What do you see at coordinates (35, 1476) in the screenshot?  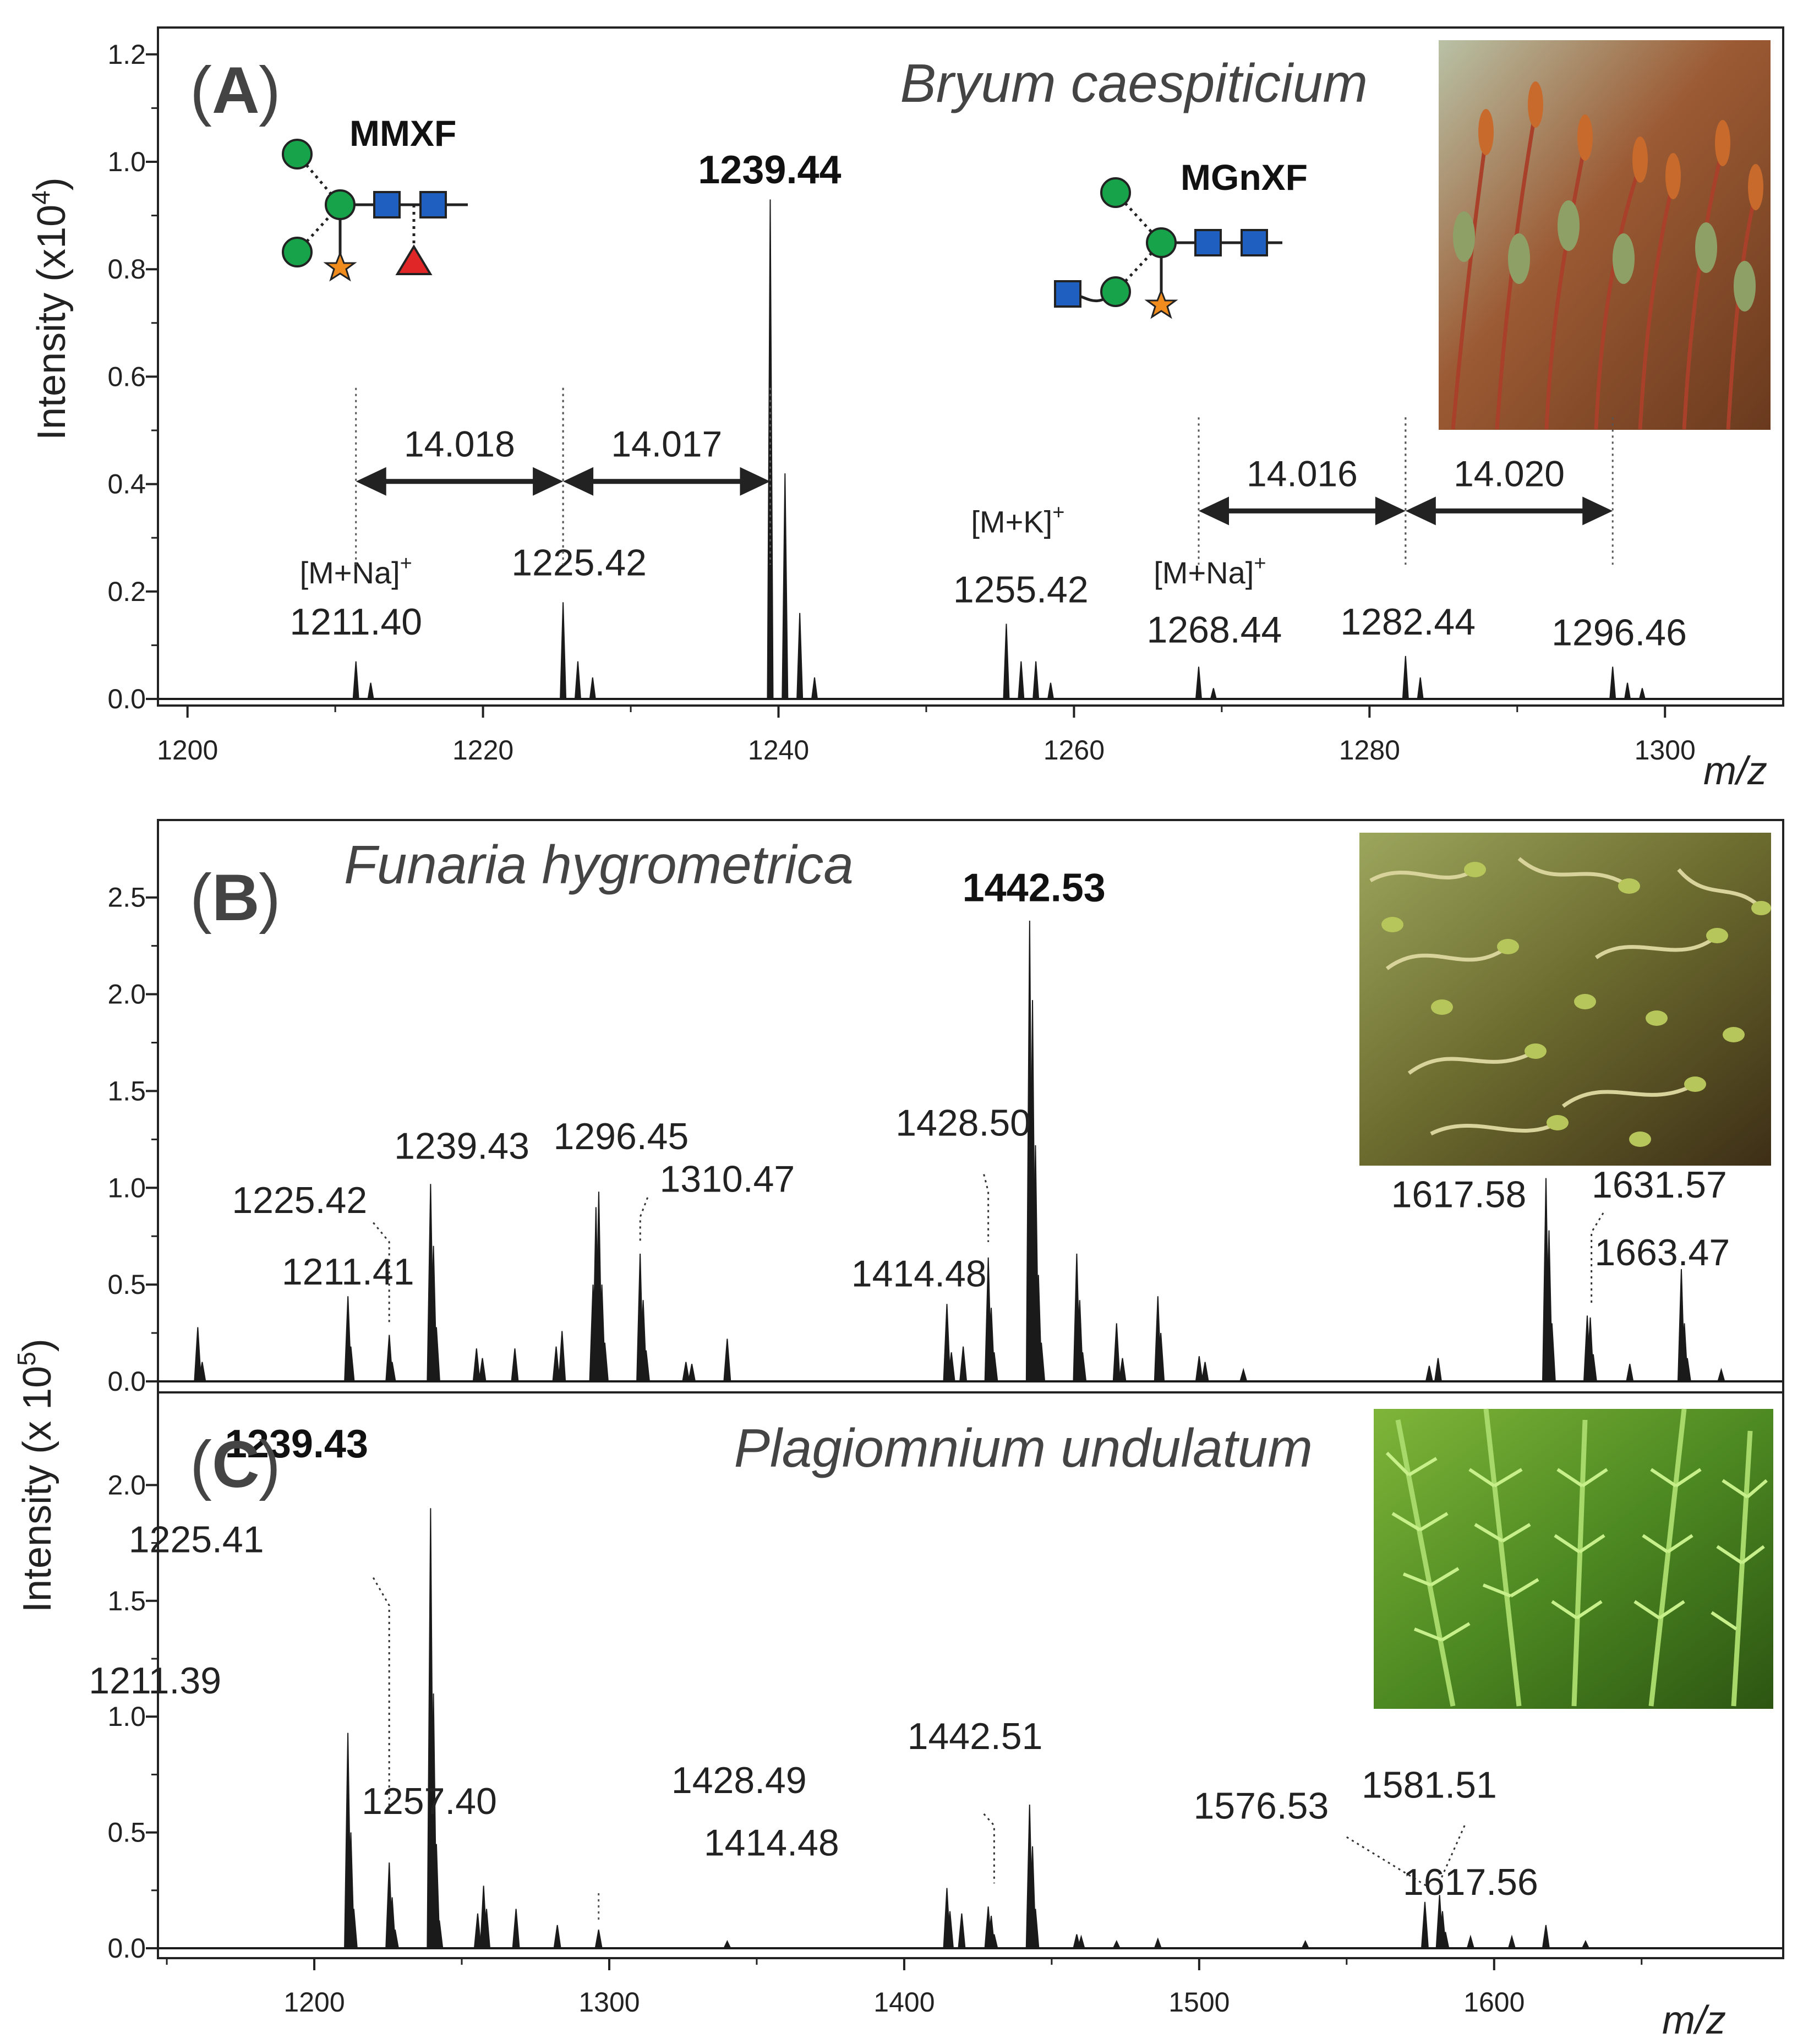 I see `panel-bc-y-axis-title: Intensity (x 105)` at bounding box center [35, 1476].